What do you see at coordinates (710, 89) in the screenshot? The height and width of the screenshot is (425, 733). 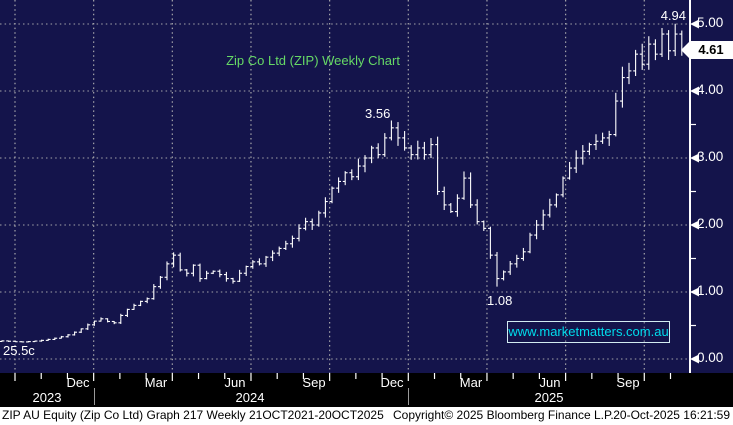 I see `y-axis-label-4.00: 4.00` at bounding box center [710, 89].